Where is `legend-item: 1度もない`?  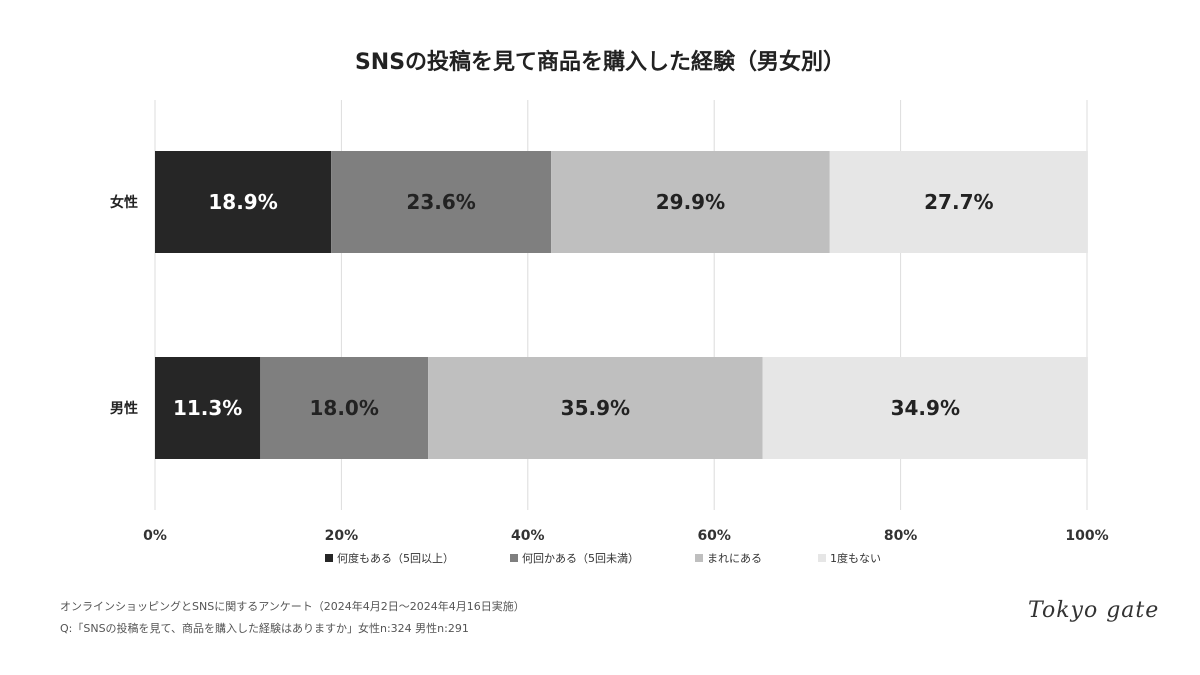 legend-item: 1度もない is located at coordinates (849, 558).